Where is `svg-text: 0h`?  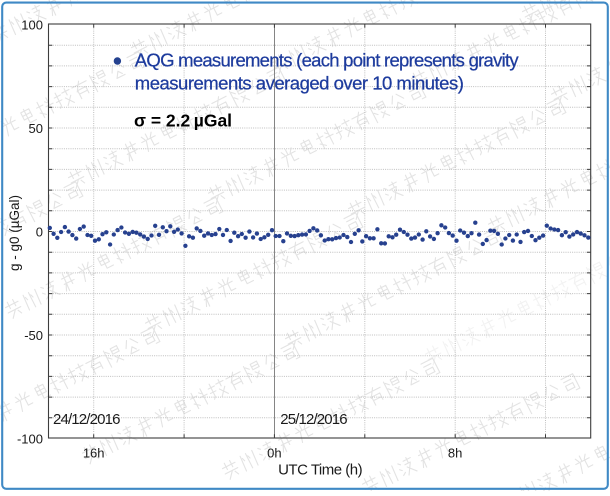
svg-text: 0h is located at coordinates (274, 453).